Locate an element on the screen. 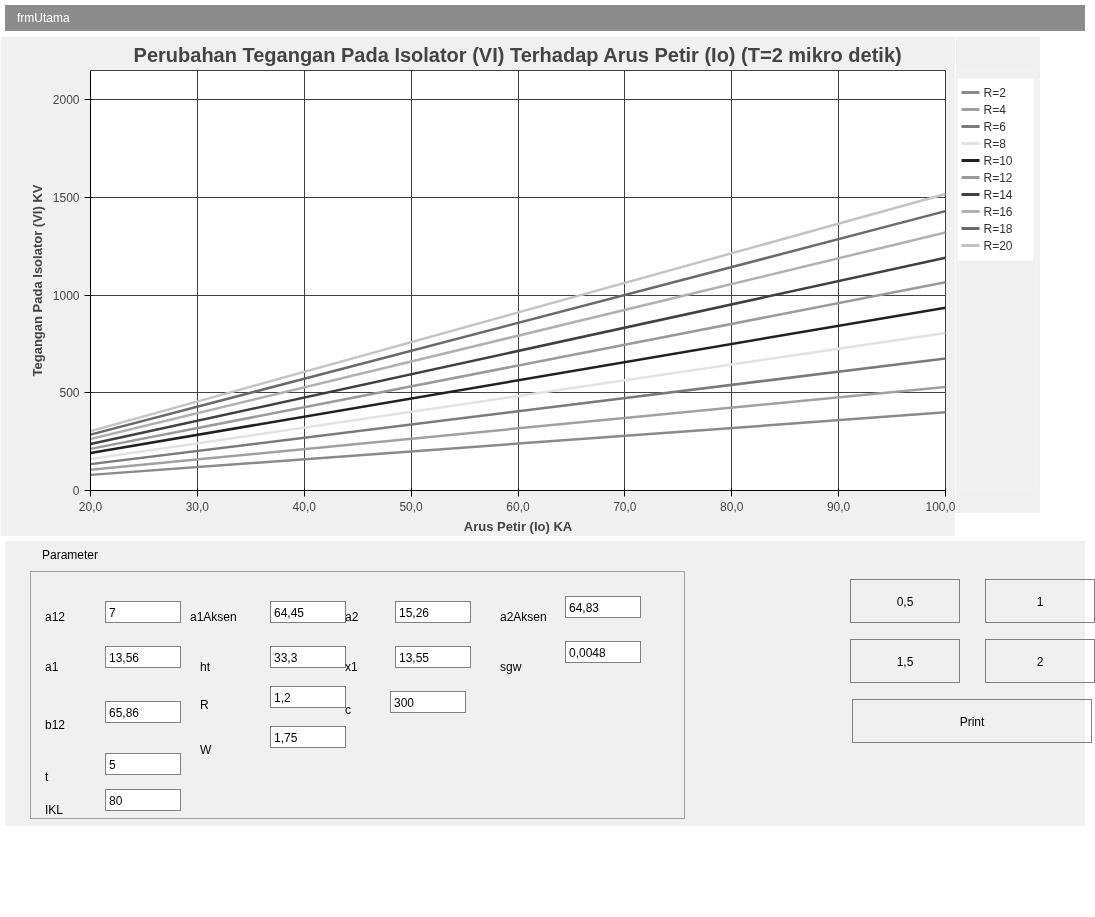 This screenshot has width=1095, height=917. legend-label: R=10 is located at coordinates (998, 160).